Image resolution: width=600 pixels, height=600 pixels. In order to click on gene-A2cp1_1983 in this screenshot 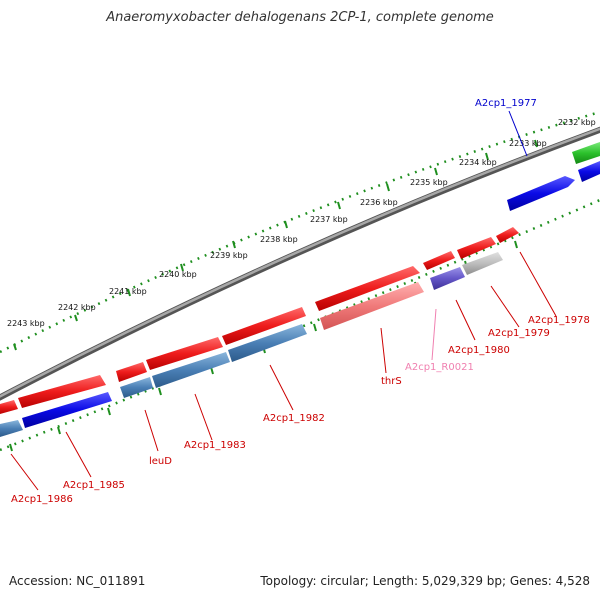, I will do `click(191, 370)`.